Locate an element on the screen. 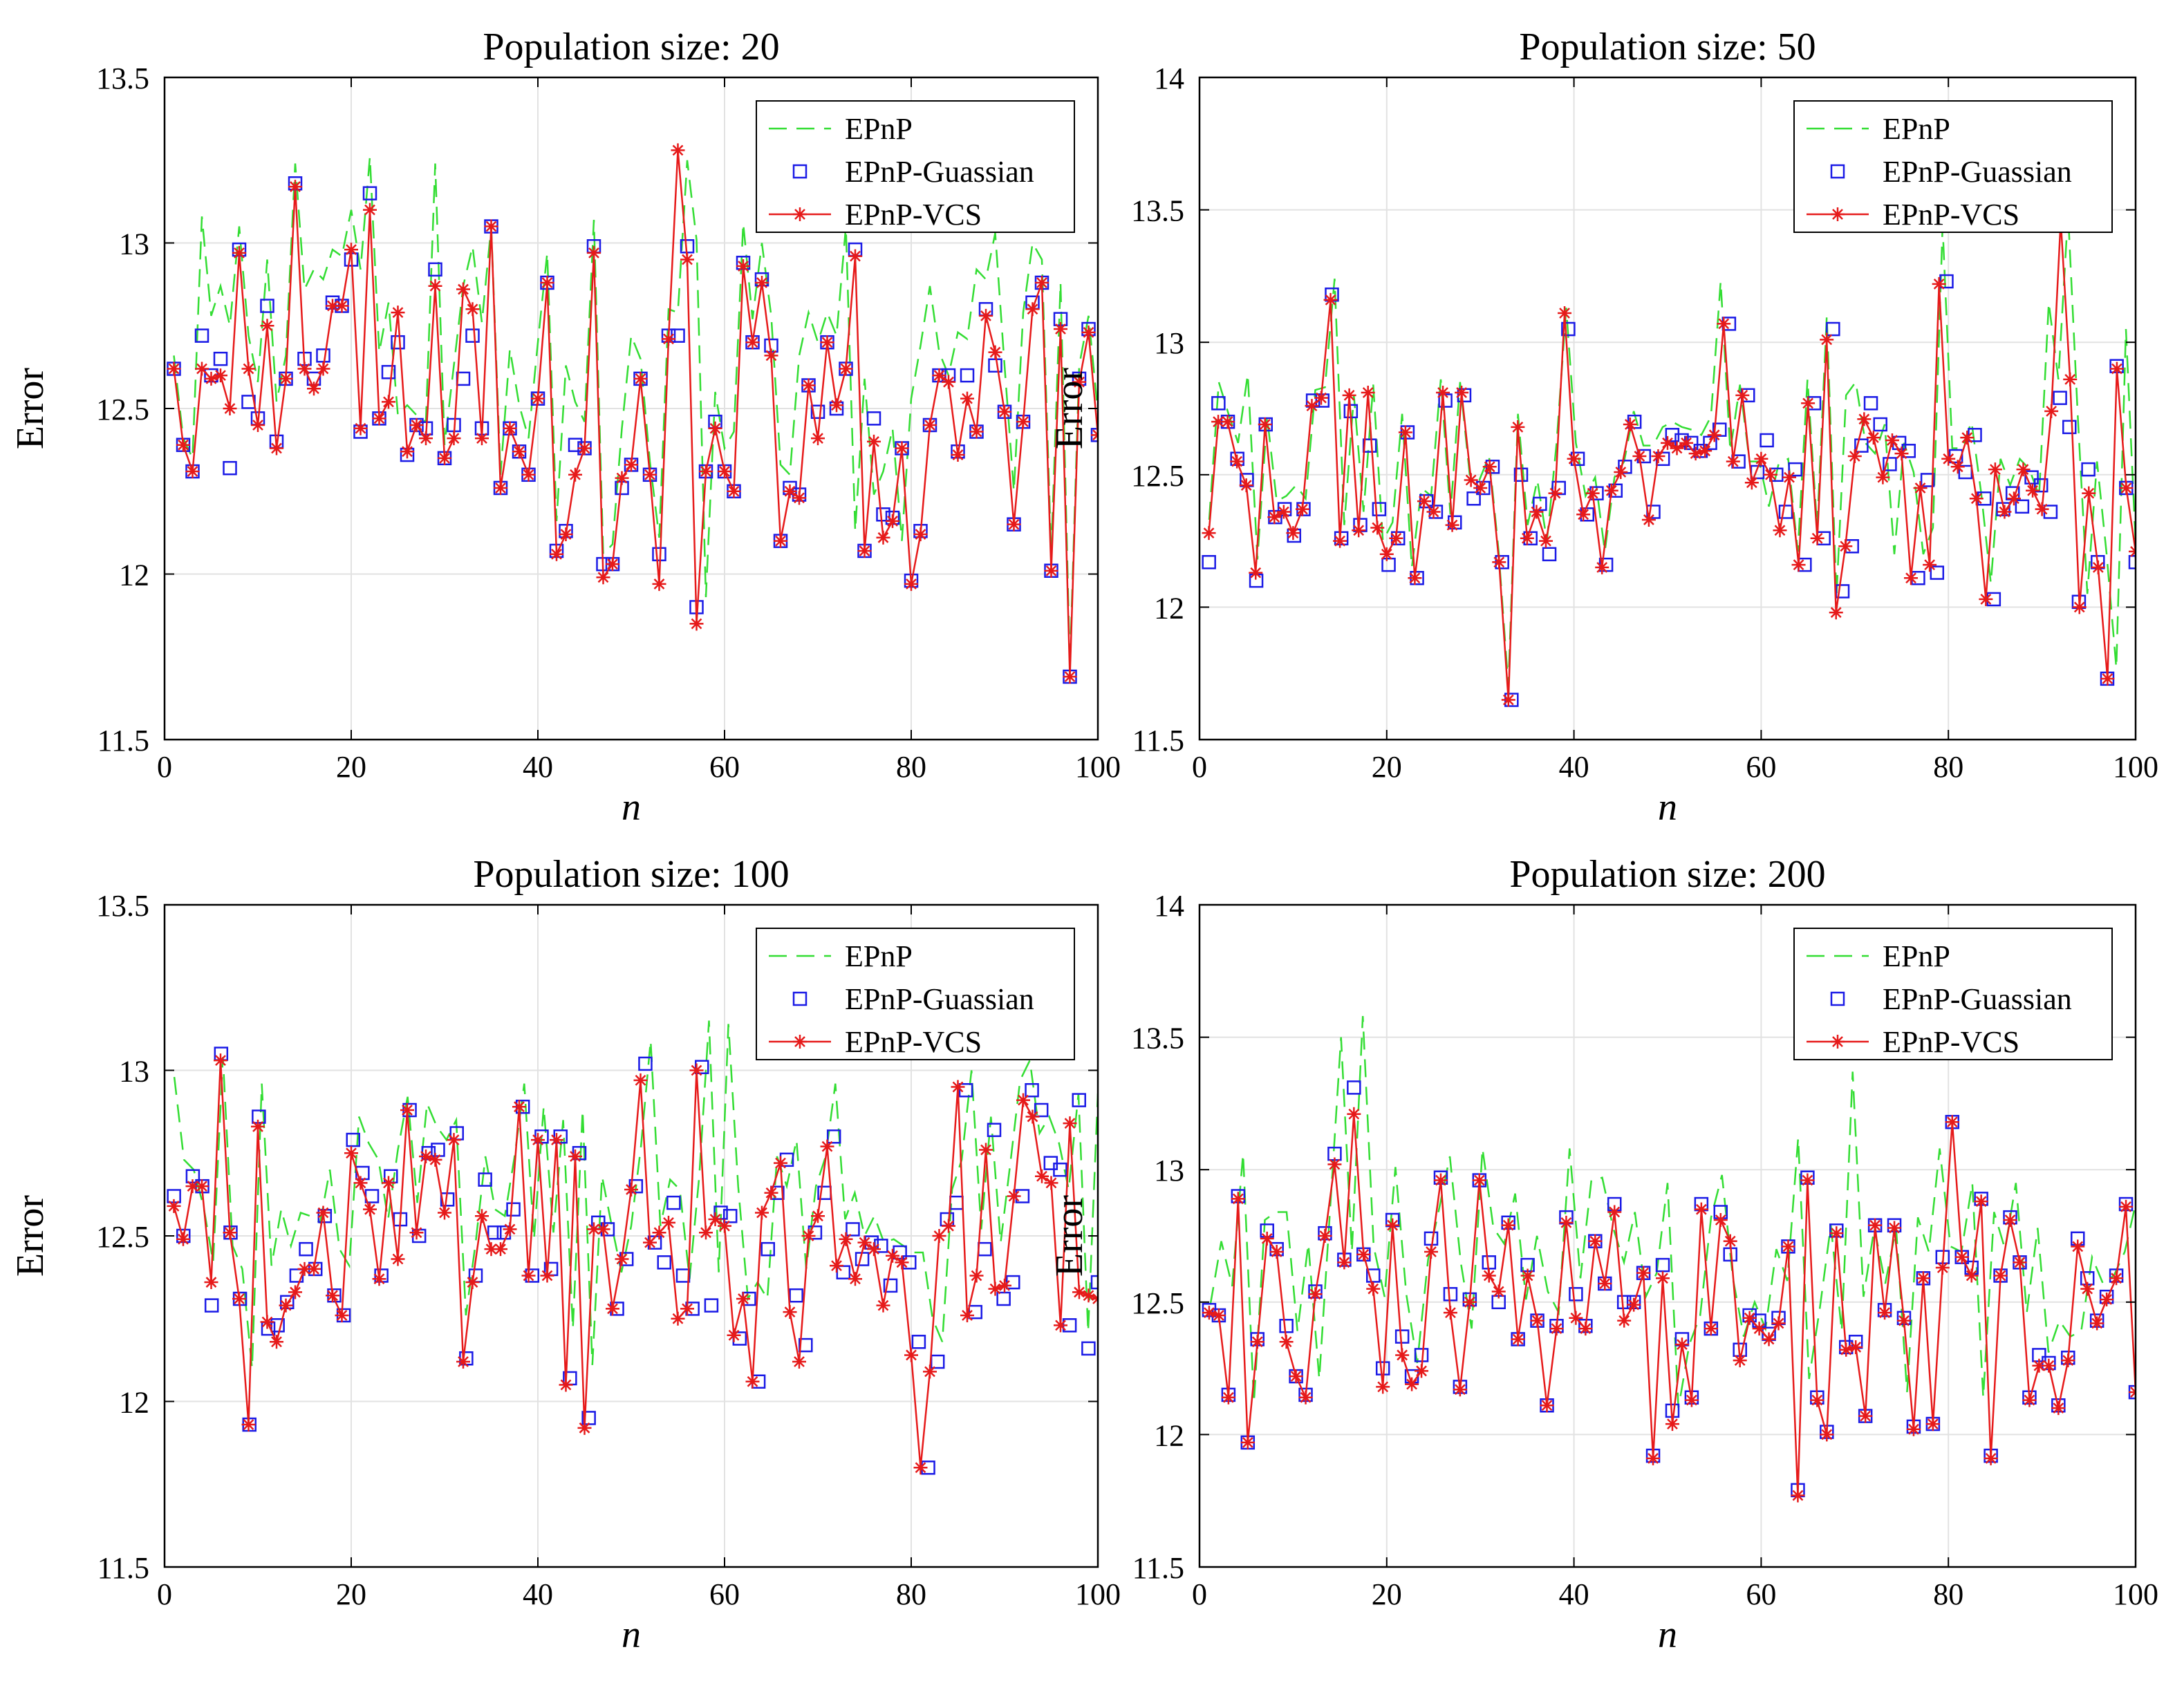 The image size is (2184, 1699). x-tick-label: 100 is located at coordinates (1098, 1594).